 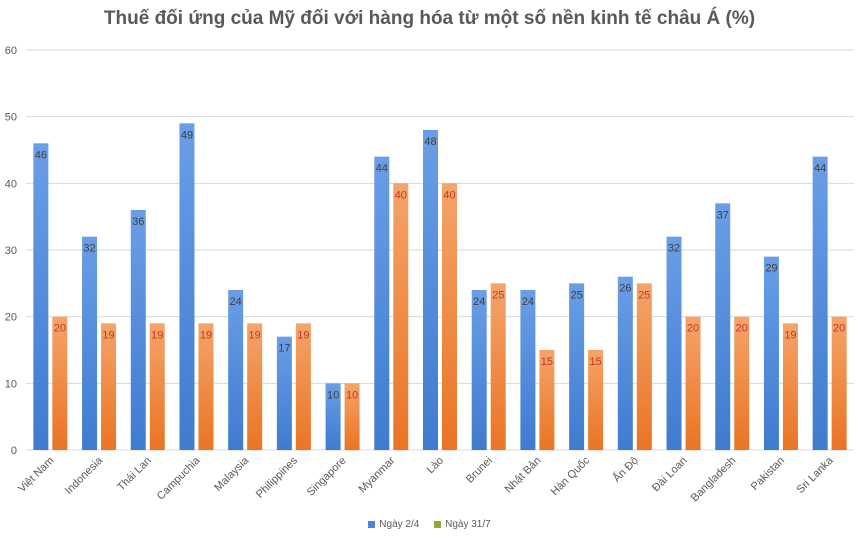 I want to click on x-tick-label: Singapore, so click(x=327, y=477).